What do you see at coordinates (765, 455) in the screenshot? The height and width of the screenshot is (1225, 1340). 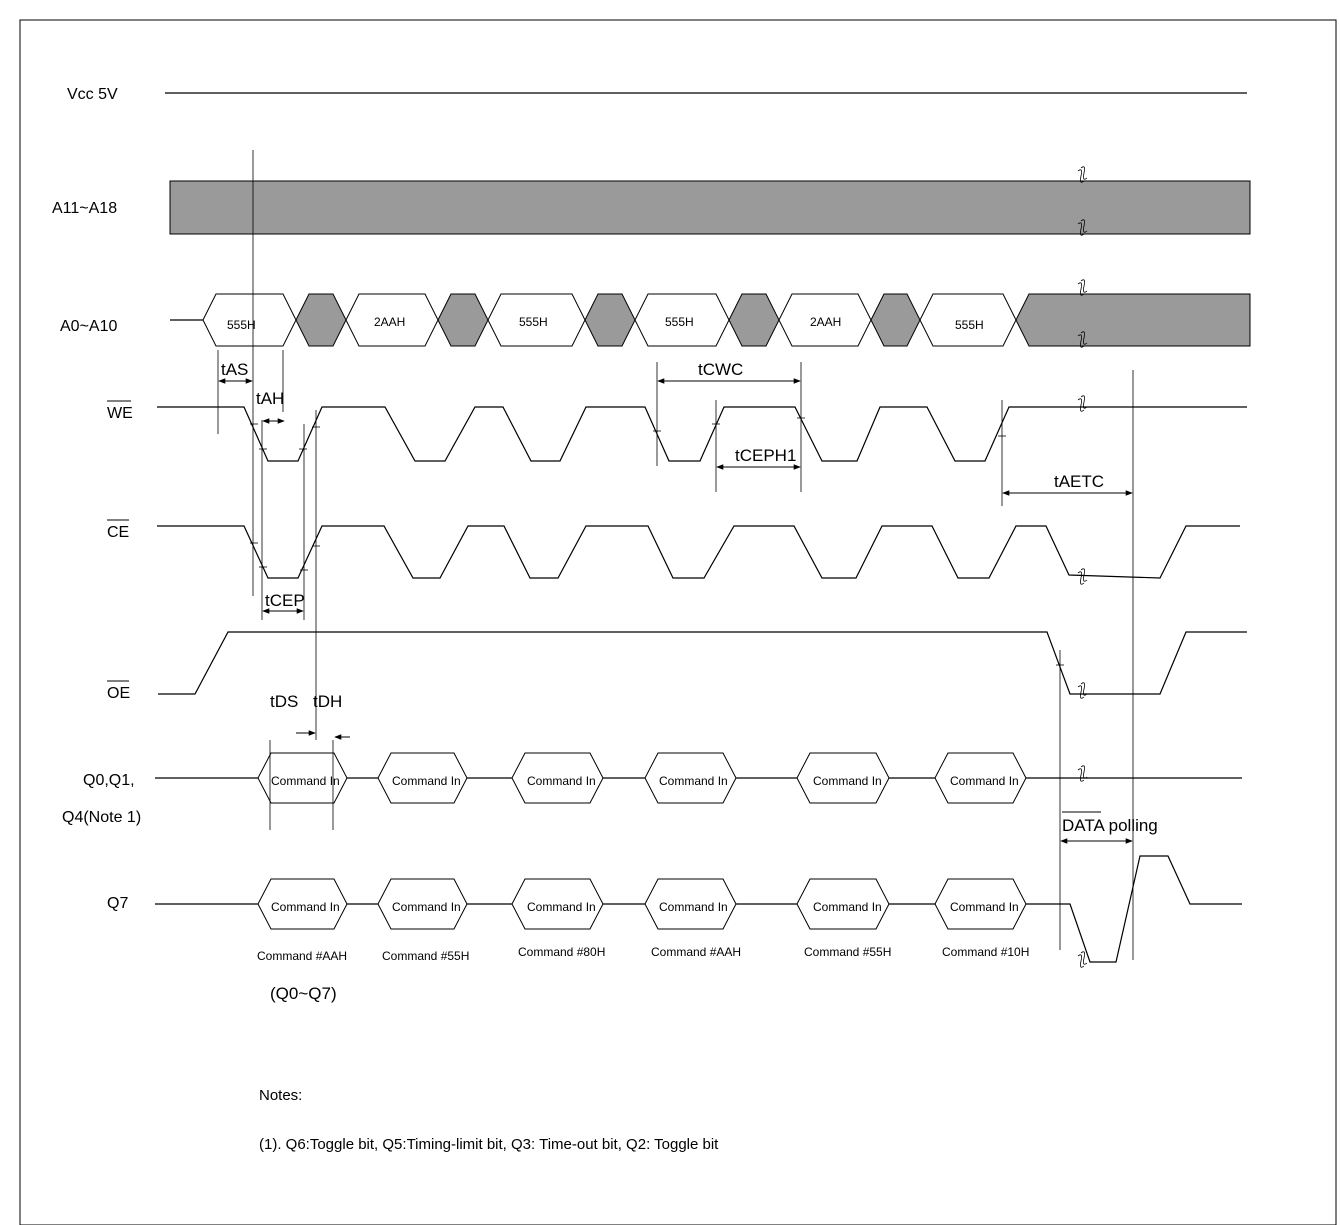 I see `tceph1-label: tCEPH1` at bounding box center [765, 455].